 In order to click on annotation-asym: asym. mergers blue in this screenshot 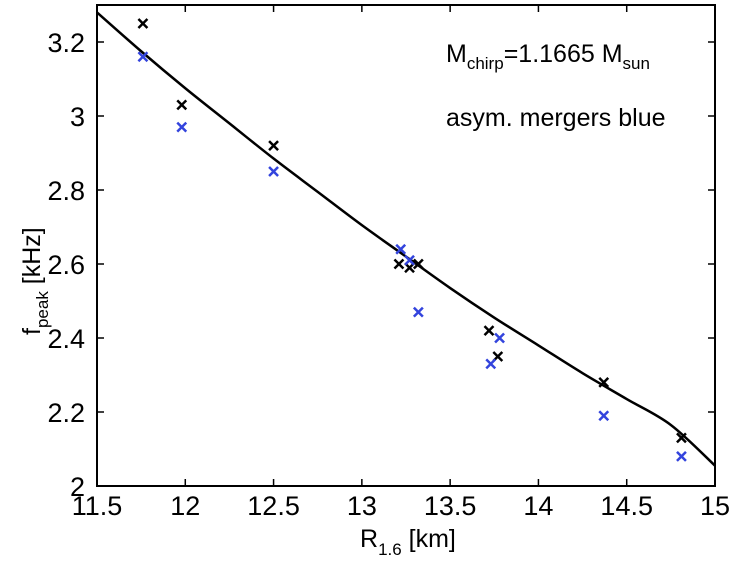, I will do `click(556, 118)`.